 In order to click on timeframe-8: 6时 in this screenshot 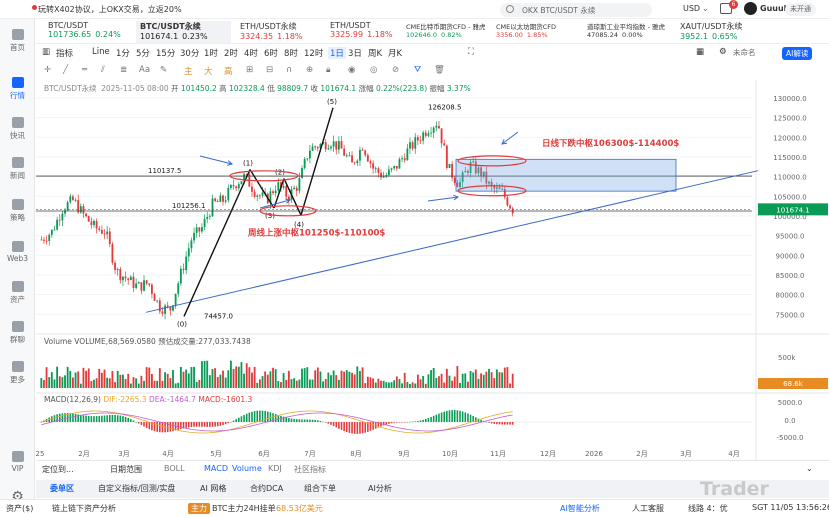, I will do `click(271, 54)`.